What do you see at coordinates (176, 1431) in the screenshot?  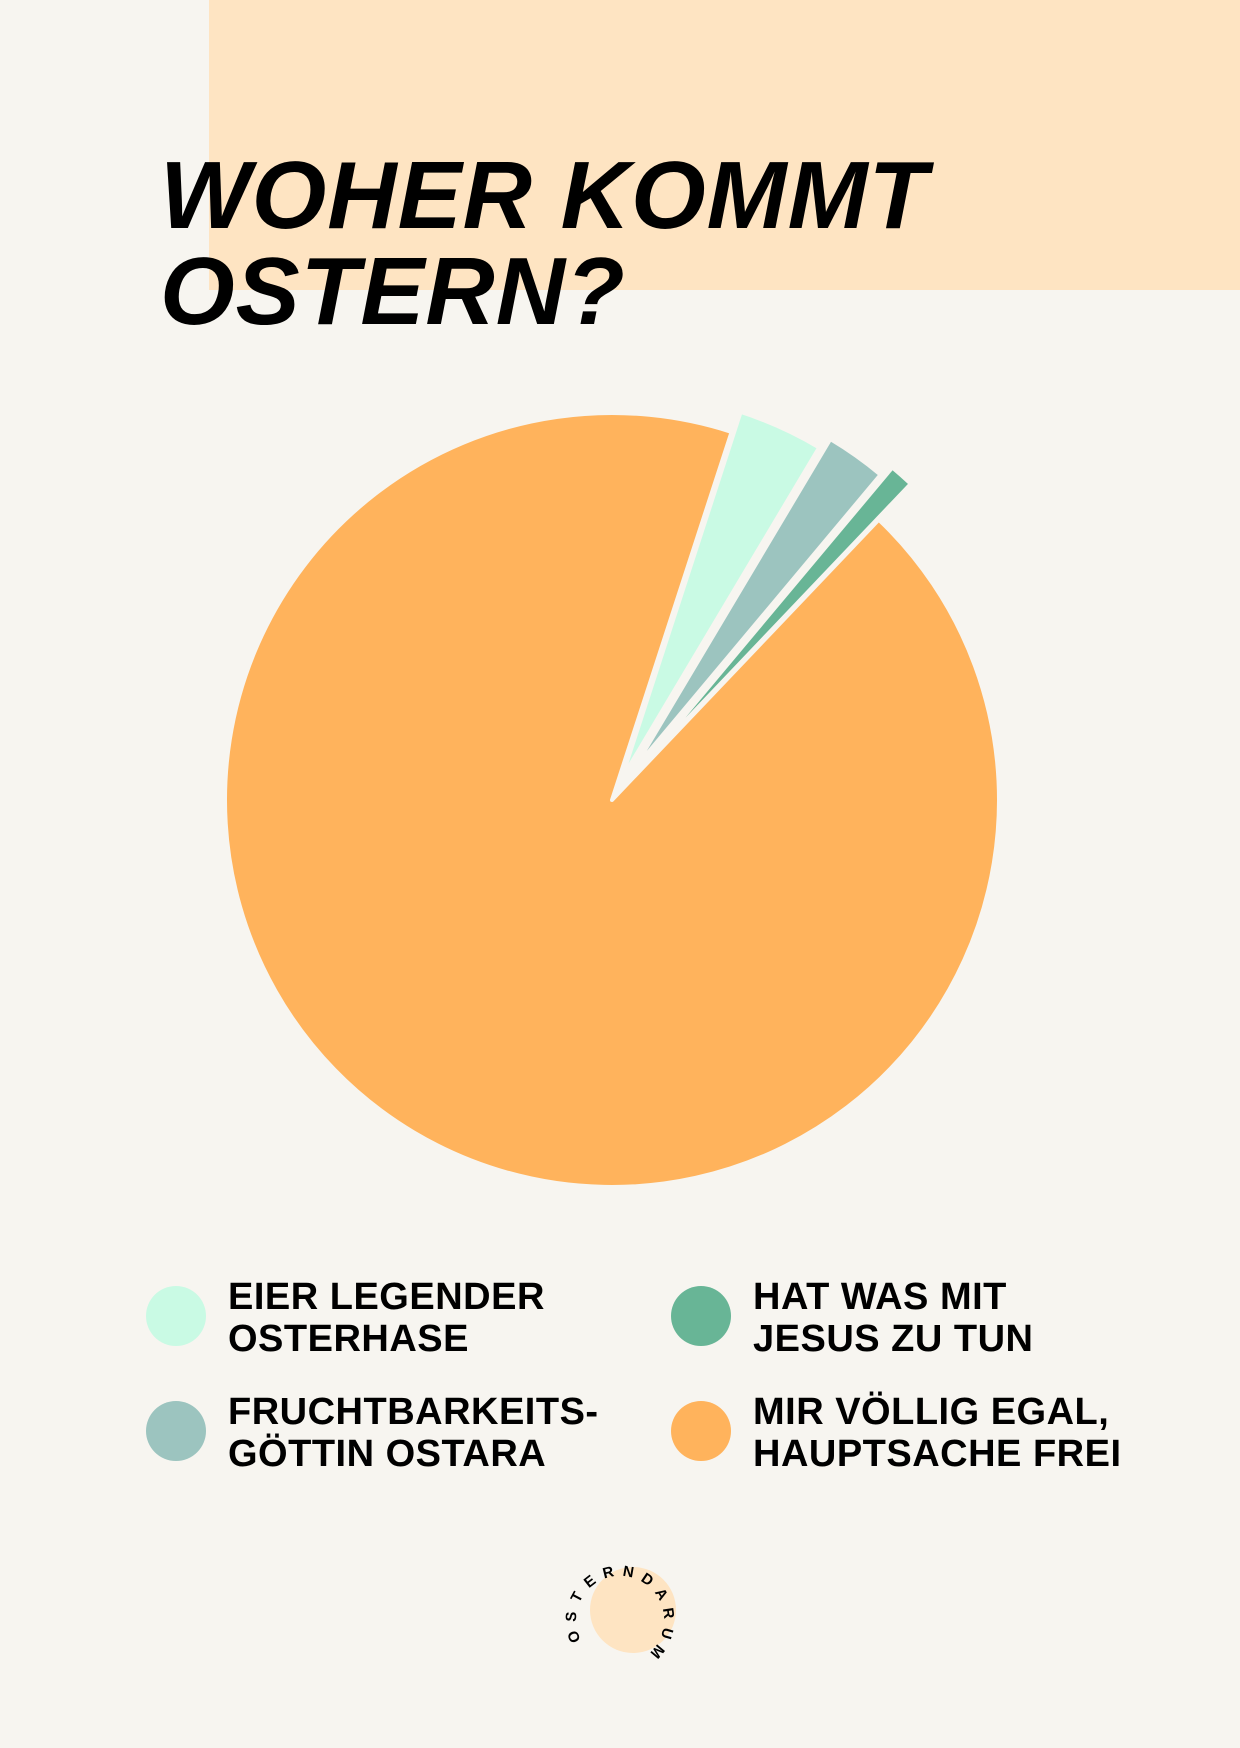 I see `legend-swatch-ostara` at bounding box center [176, 1431].